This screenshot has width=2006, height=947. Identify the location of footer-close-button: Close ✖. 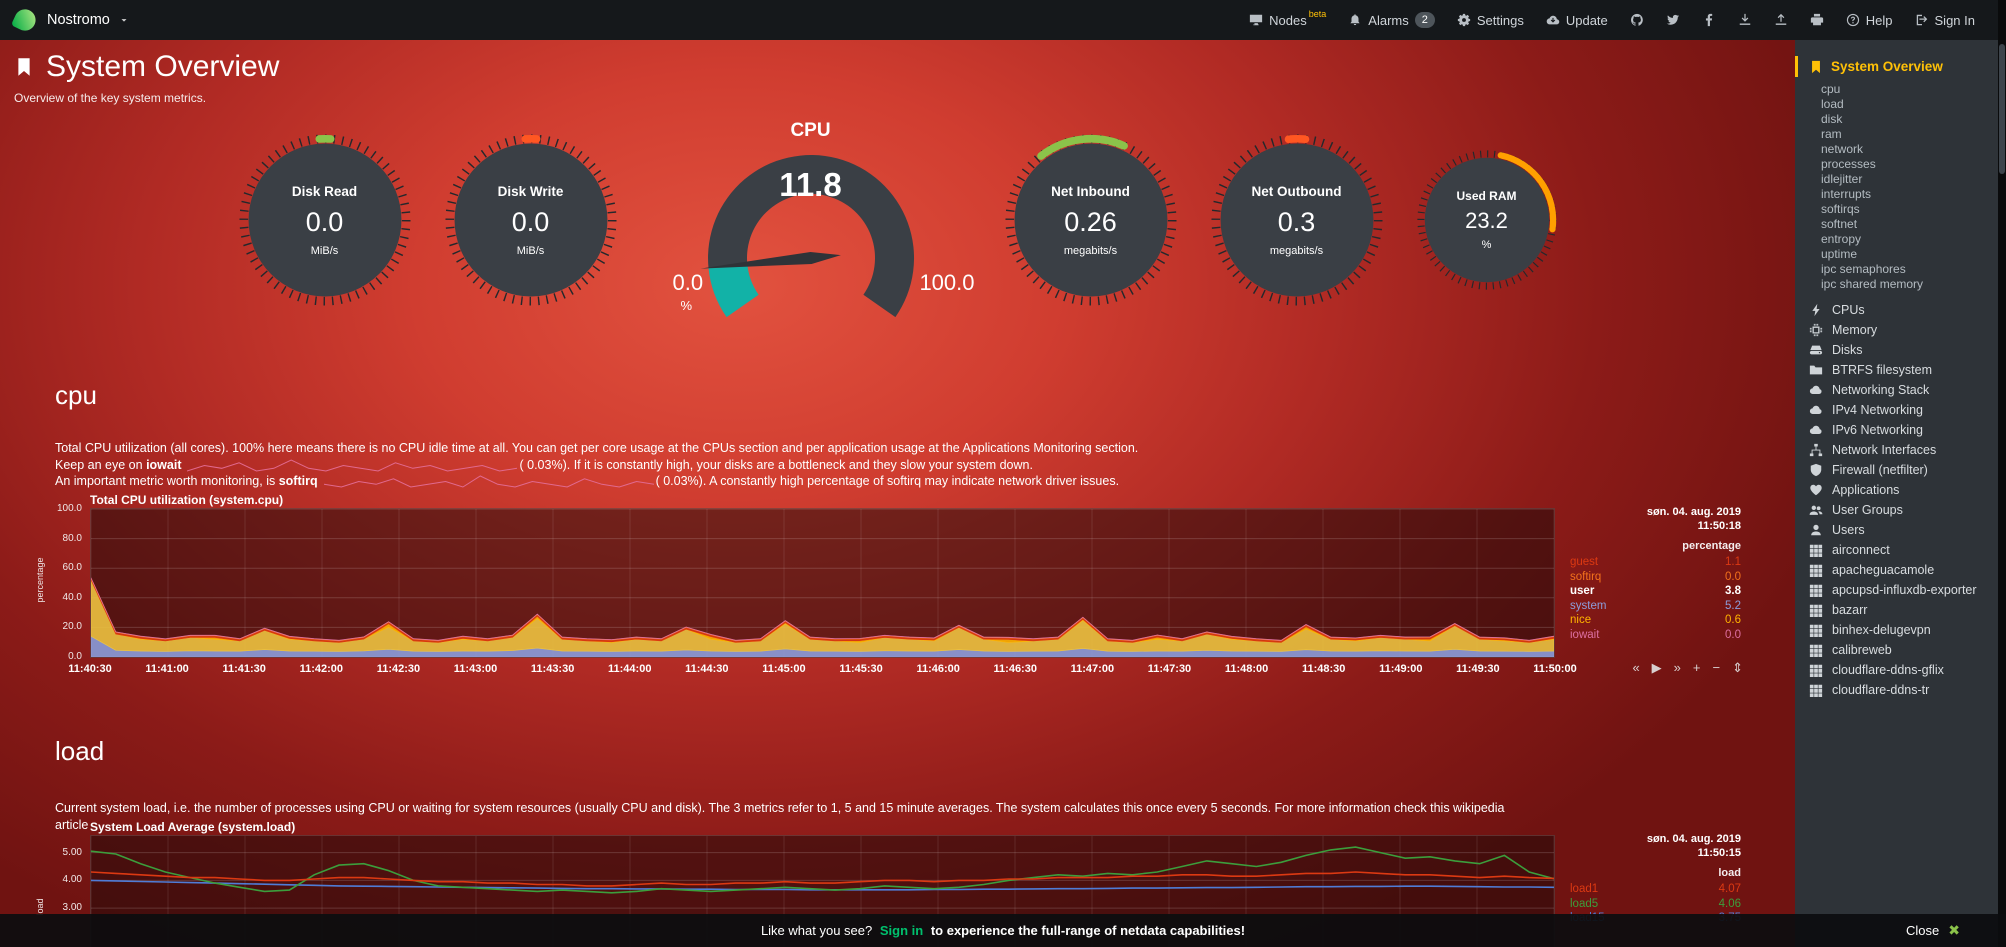
(1933, 930).